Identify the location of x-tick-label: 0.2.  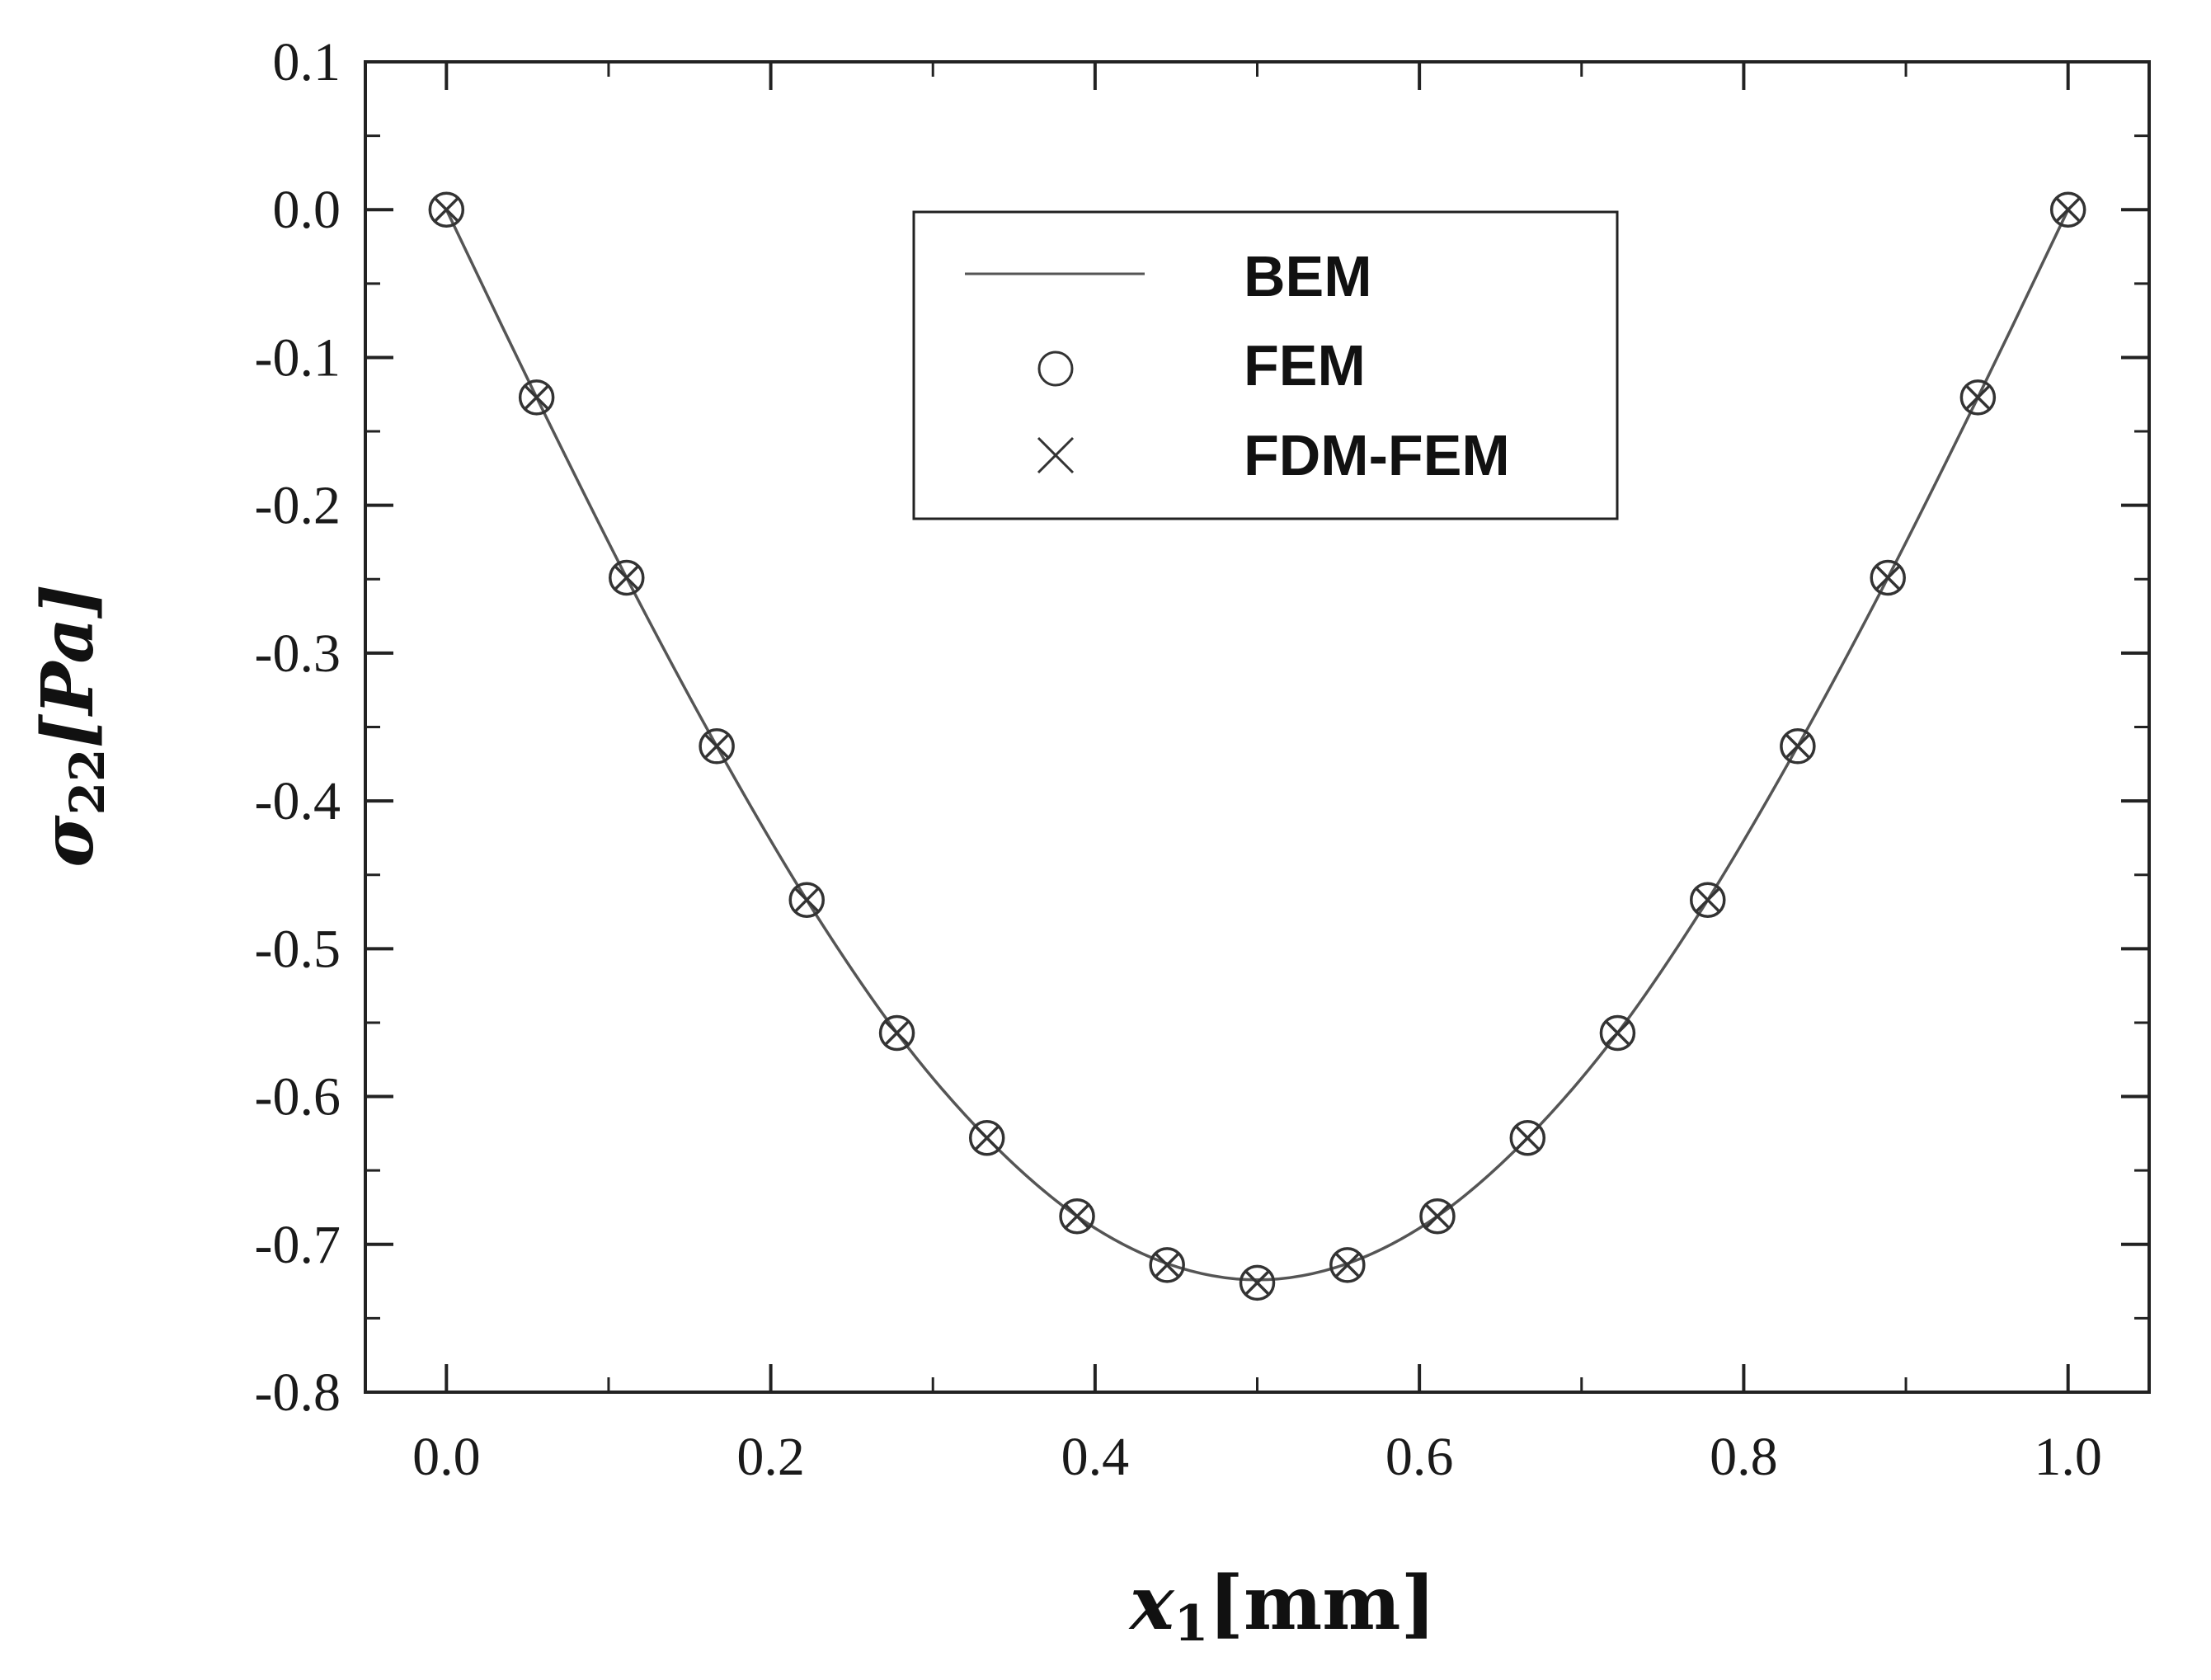
(770, 1457).